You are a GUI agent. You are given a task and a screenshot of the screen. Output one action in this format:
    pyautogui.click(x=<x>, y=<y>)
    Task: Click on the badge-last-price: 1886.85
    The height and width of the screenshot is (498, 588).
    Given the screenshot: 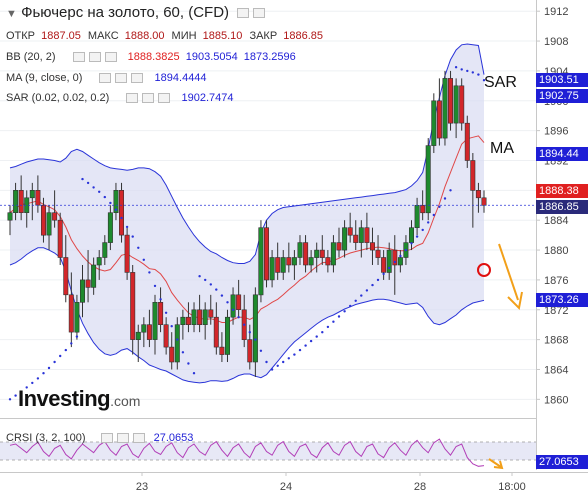 What is the action you would take?
    pyautogui.click(x=562, y=207)
    